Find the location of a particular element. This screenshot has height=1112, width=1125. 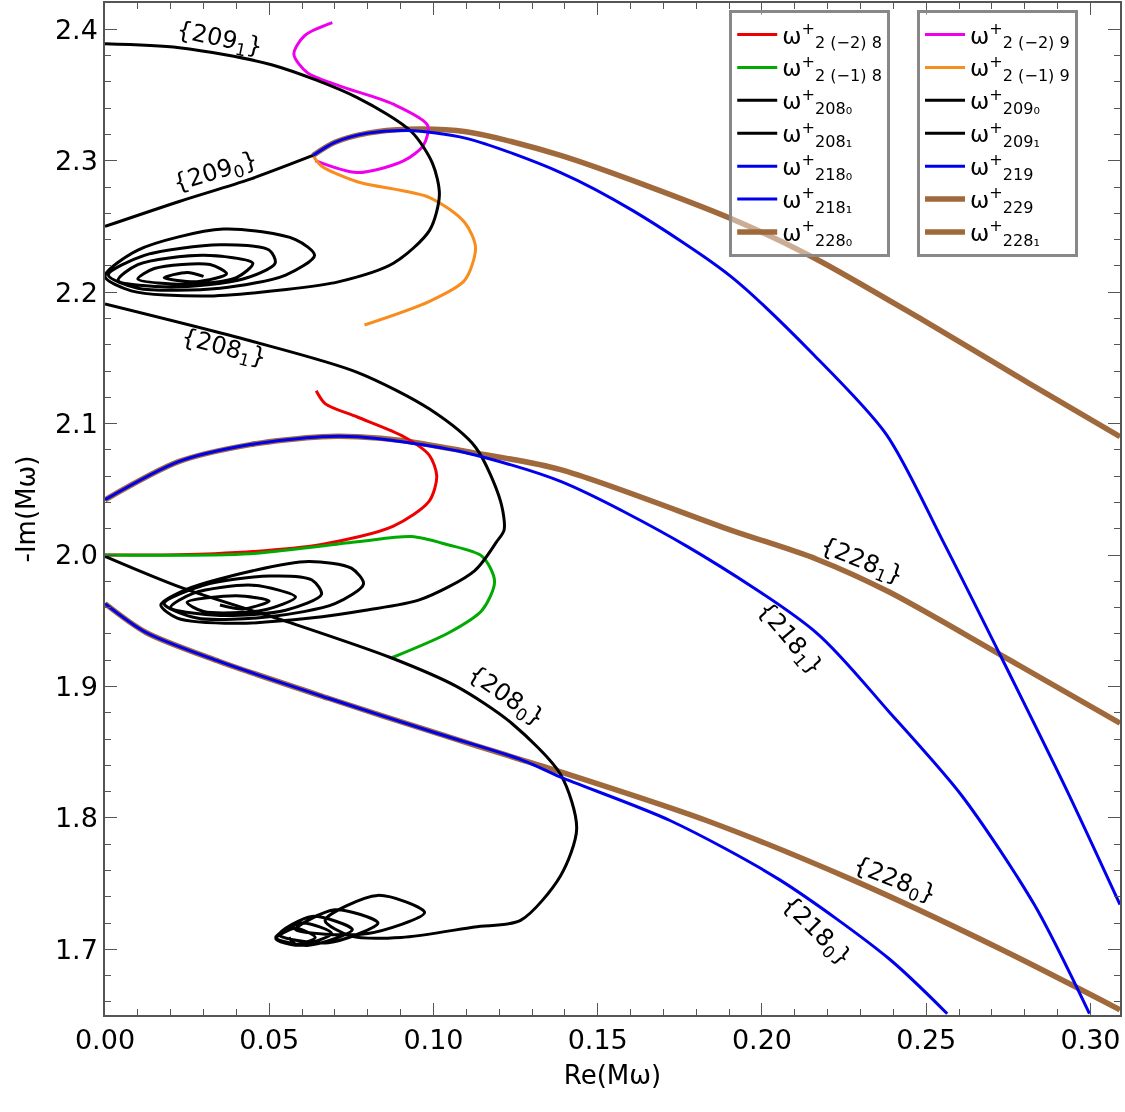

x-tick-label: 0.10 is located at coordinates (433, 1040).